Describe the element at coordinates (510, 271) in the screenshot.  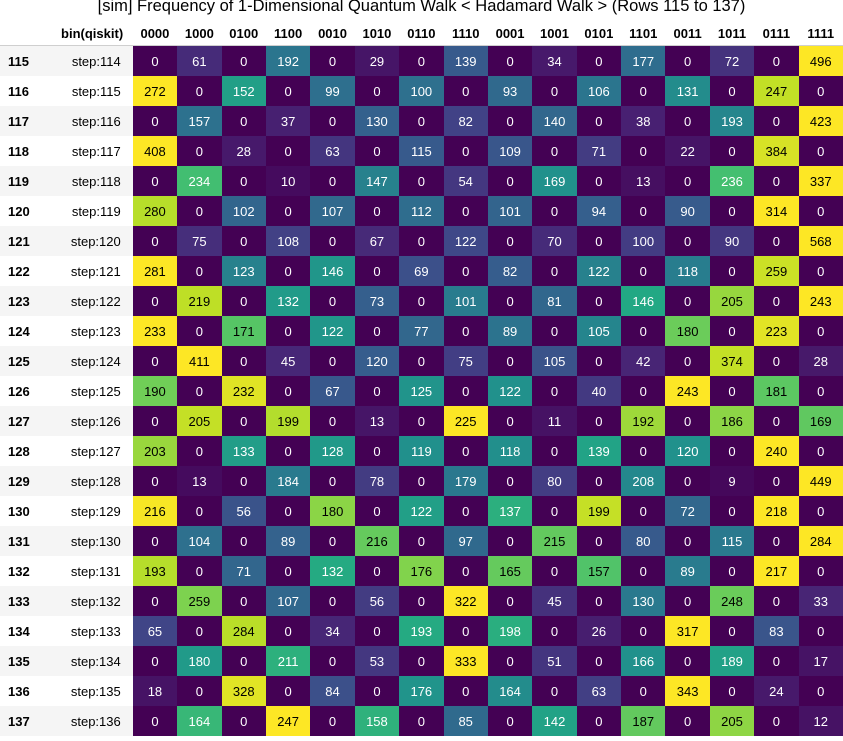
I see `heatmap-cell: 82` at that location.